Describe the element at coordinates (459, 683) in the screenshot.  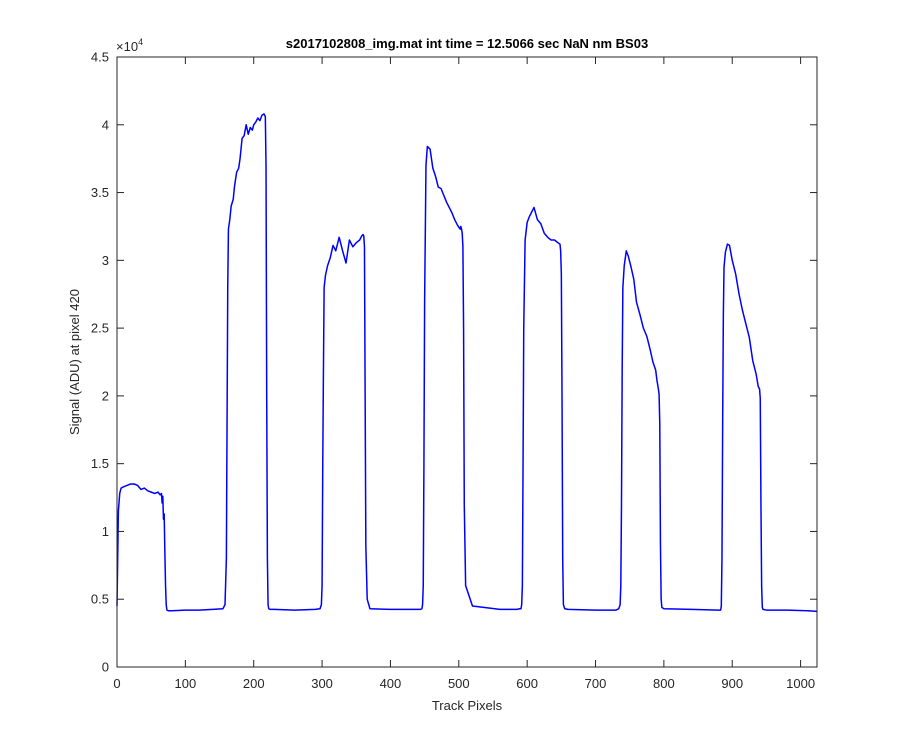
I see `x-tick-label: 500` at that location.